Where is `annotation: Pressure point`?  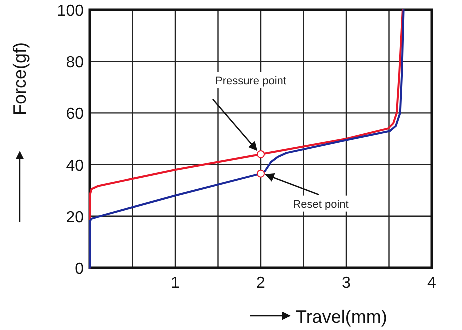
annotation: Pressure point is located at coordinates (251, 81).